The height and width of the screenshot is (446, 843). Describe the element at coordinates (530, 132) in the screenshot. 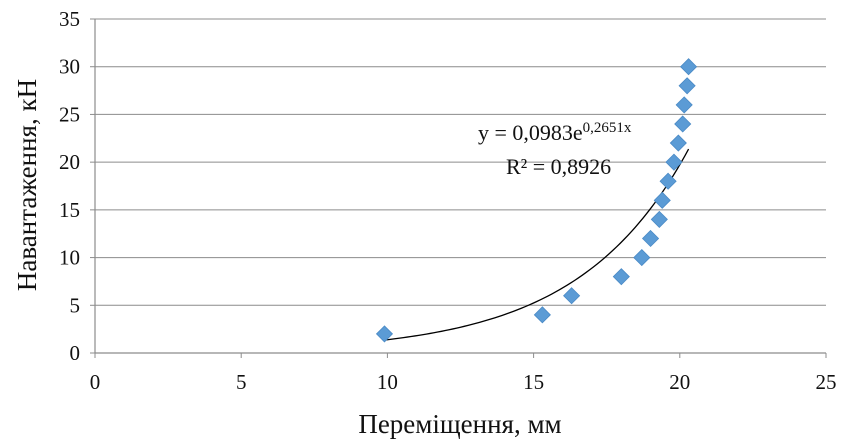

I see `equation-prefix: y = 0,0983e` at that location.